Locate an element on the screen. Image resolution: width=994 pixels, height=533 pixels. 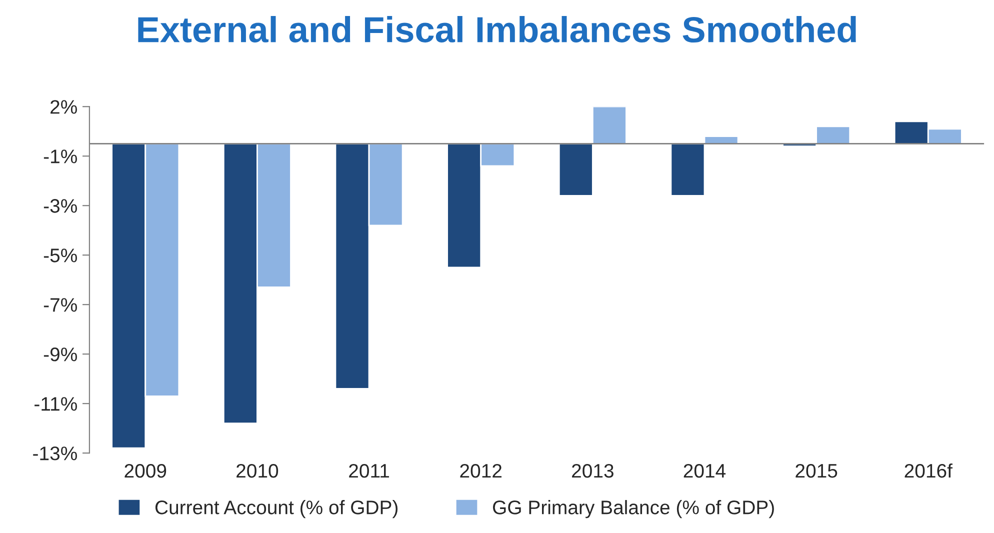
y-tick-label: -11% is located at coordinates (55, 404).